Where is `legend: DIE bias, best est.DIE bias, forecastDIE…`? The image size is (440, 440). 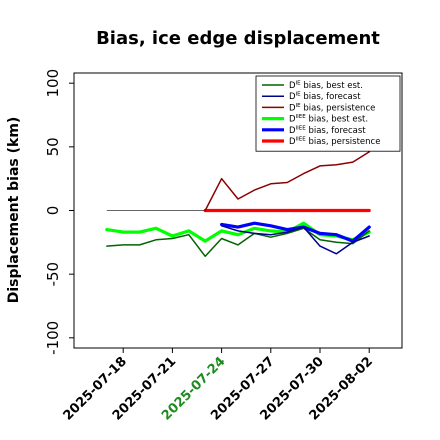
legend: DIE bias, best est.DIE bias, forecastDIE… is located at coordinates (328, 113).